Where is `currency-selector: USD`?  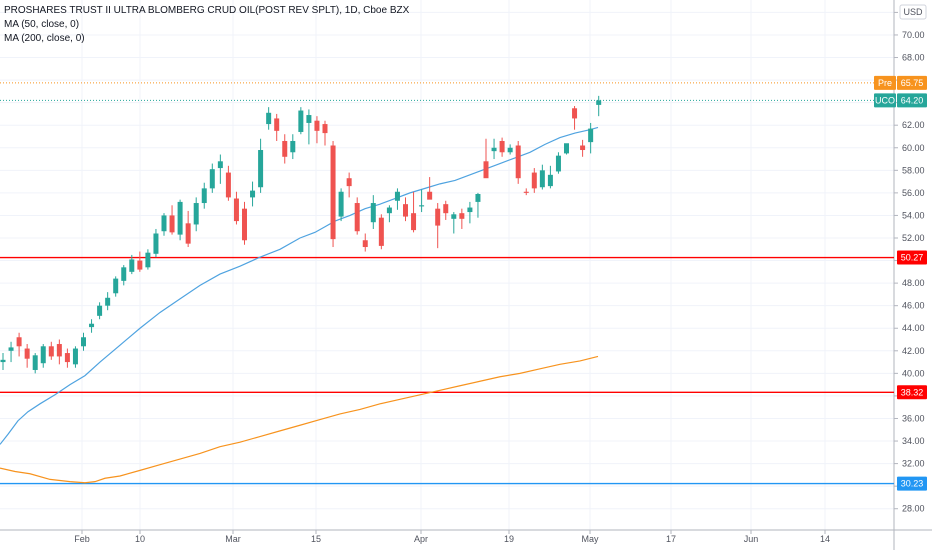 currency-selector: USD is located at coordinates (913, 12).